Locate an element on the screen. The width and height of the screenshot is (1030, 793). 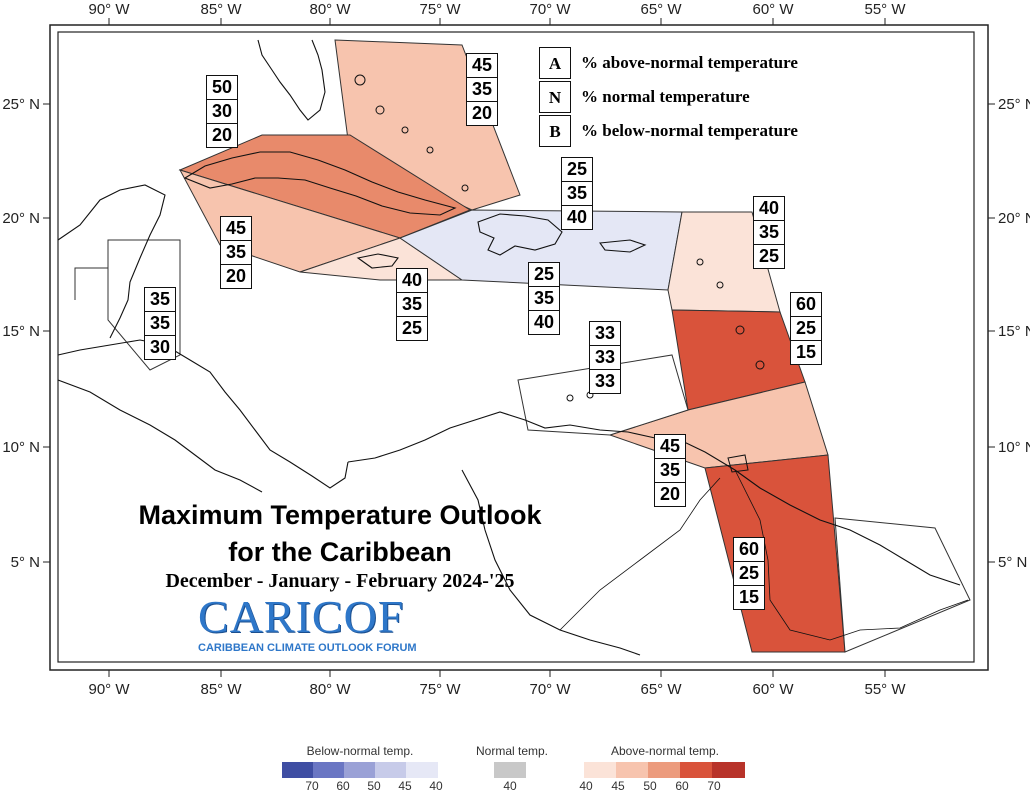
prob-box-trinidad: 45 35 20 is located at coordinates (670, 470).